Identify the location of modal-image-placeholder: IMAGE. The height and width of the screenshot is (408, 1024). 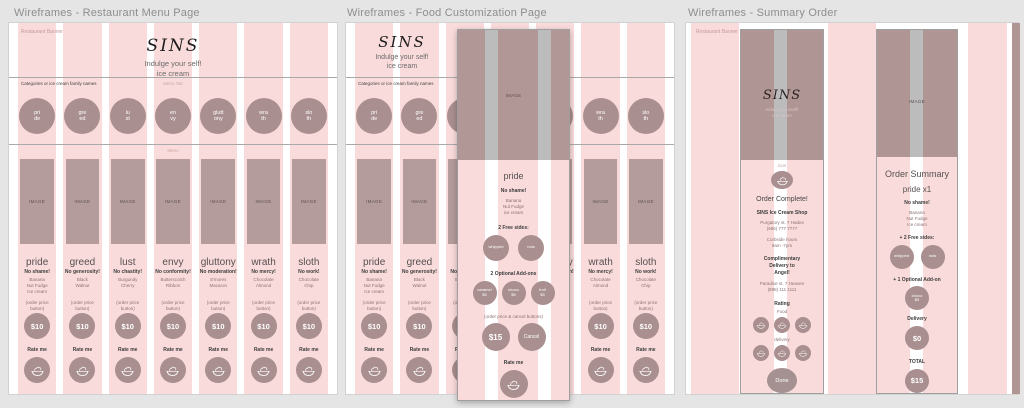
(513, 95).